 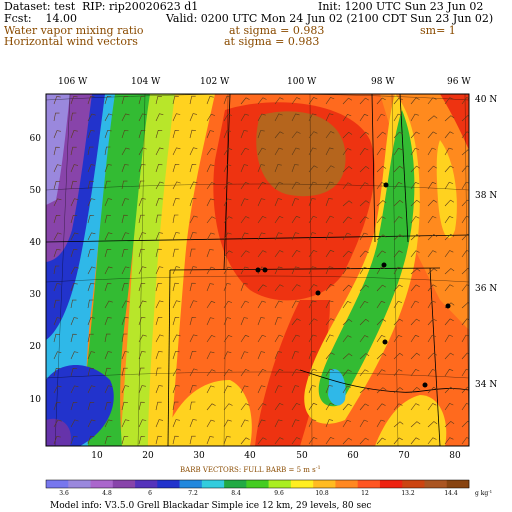 What do you see at coordinates (71, 41) in the screenshot?
I see `field2-name: Horizontal wind vectors` at bounding box center [71, 41].